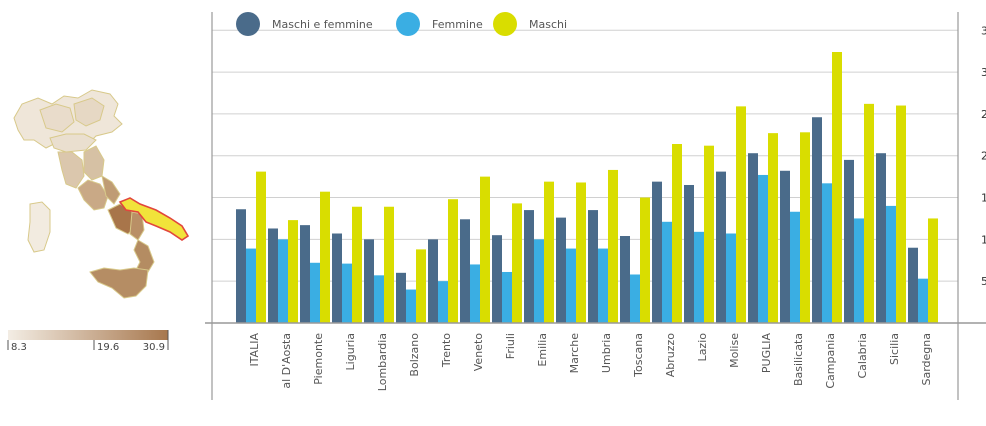 Image resolution: width=986 pixels, height=426 pixels. I want to click on scale-label-min: 8.3, so click(19, 347).